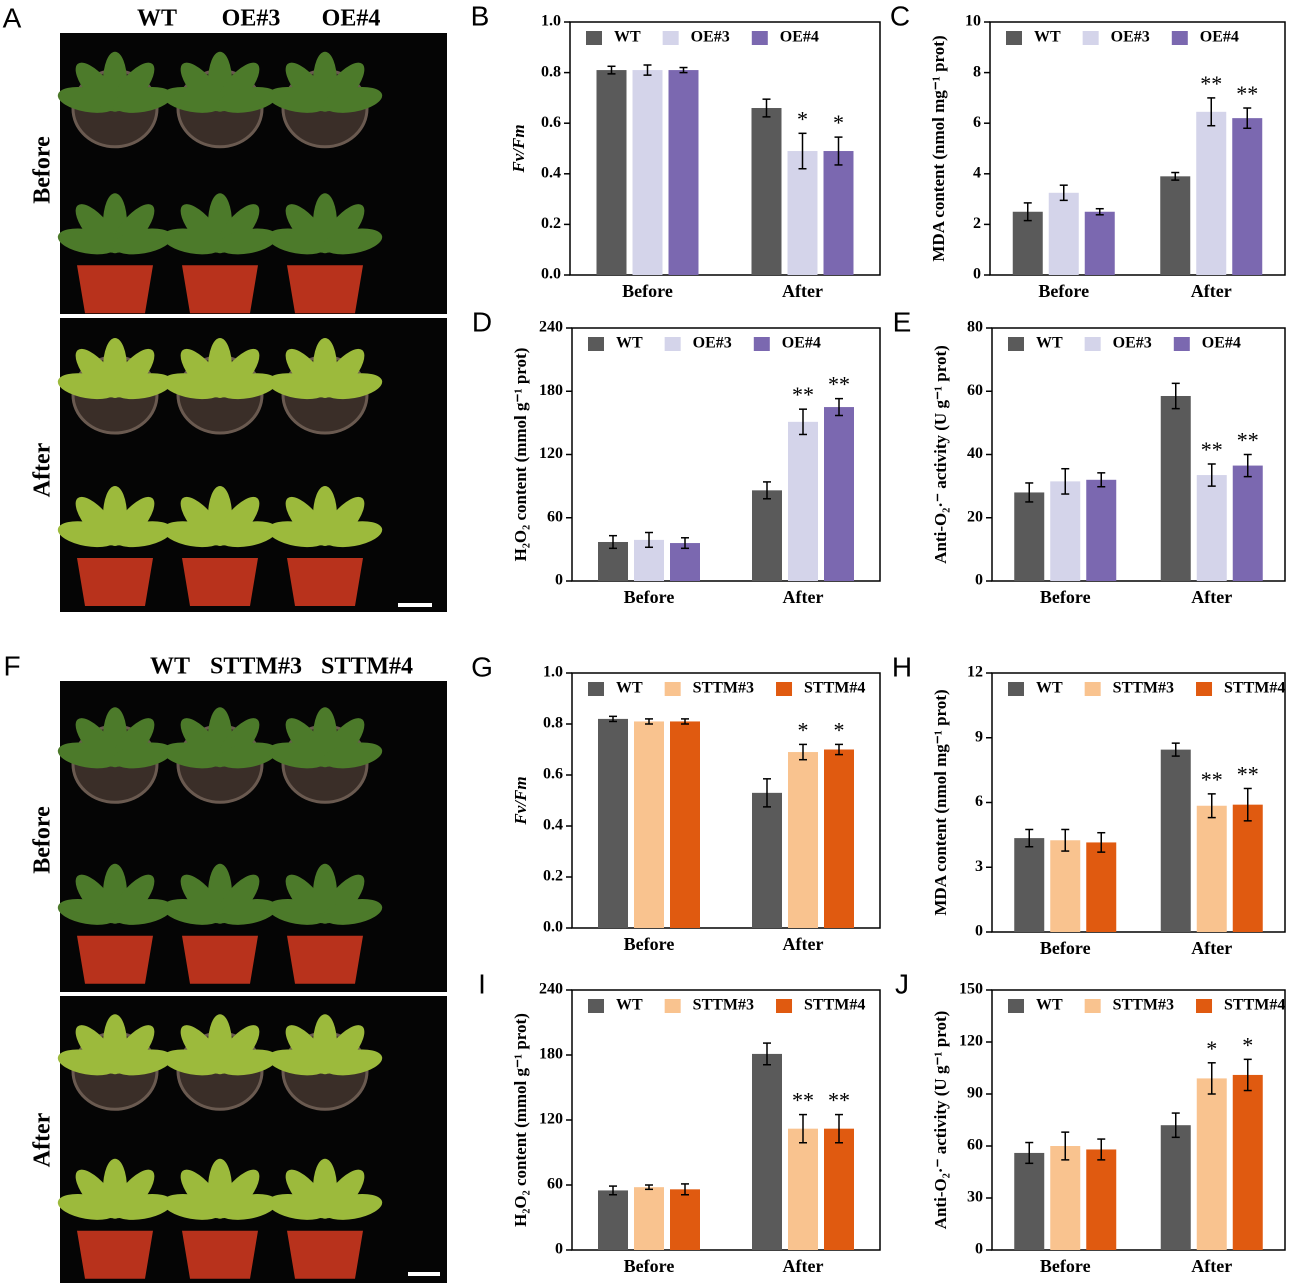  Describe the element at coordinates (975, 672) in the screenshot. I see `y-tick-label: 12` at that location.